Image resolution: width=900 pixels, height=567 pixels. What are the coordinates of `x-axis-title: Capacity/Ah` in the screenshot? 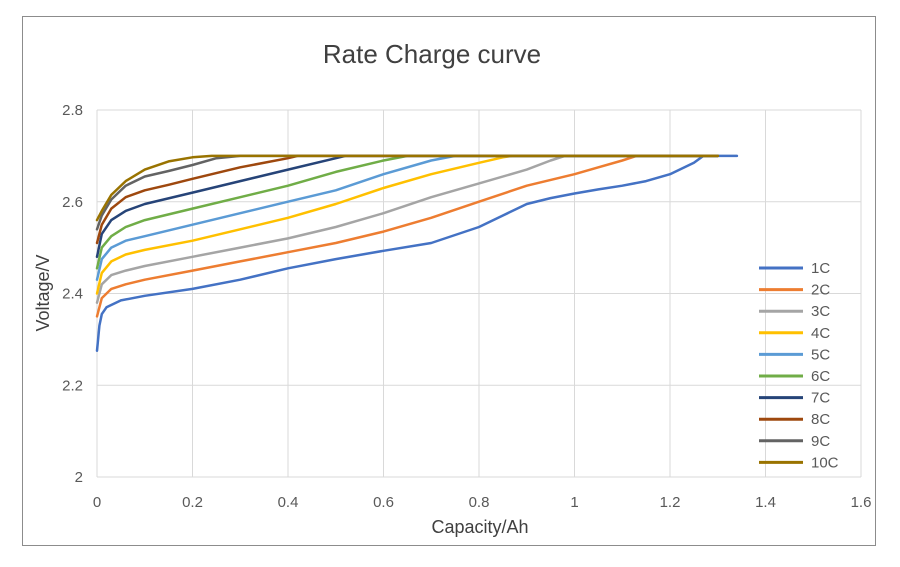 It's located at (479, 527).